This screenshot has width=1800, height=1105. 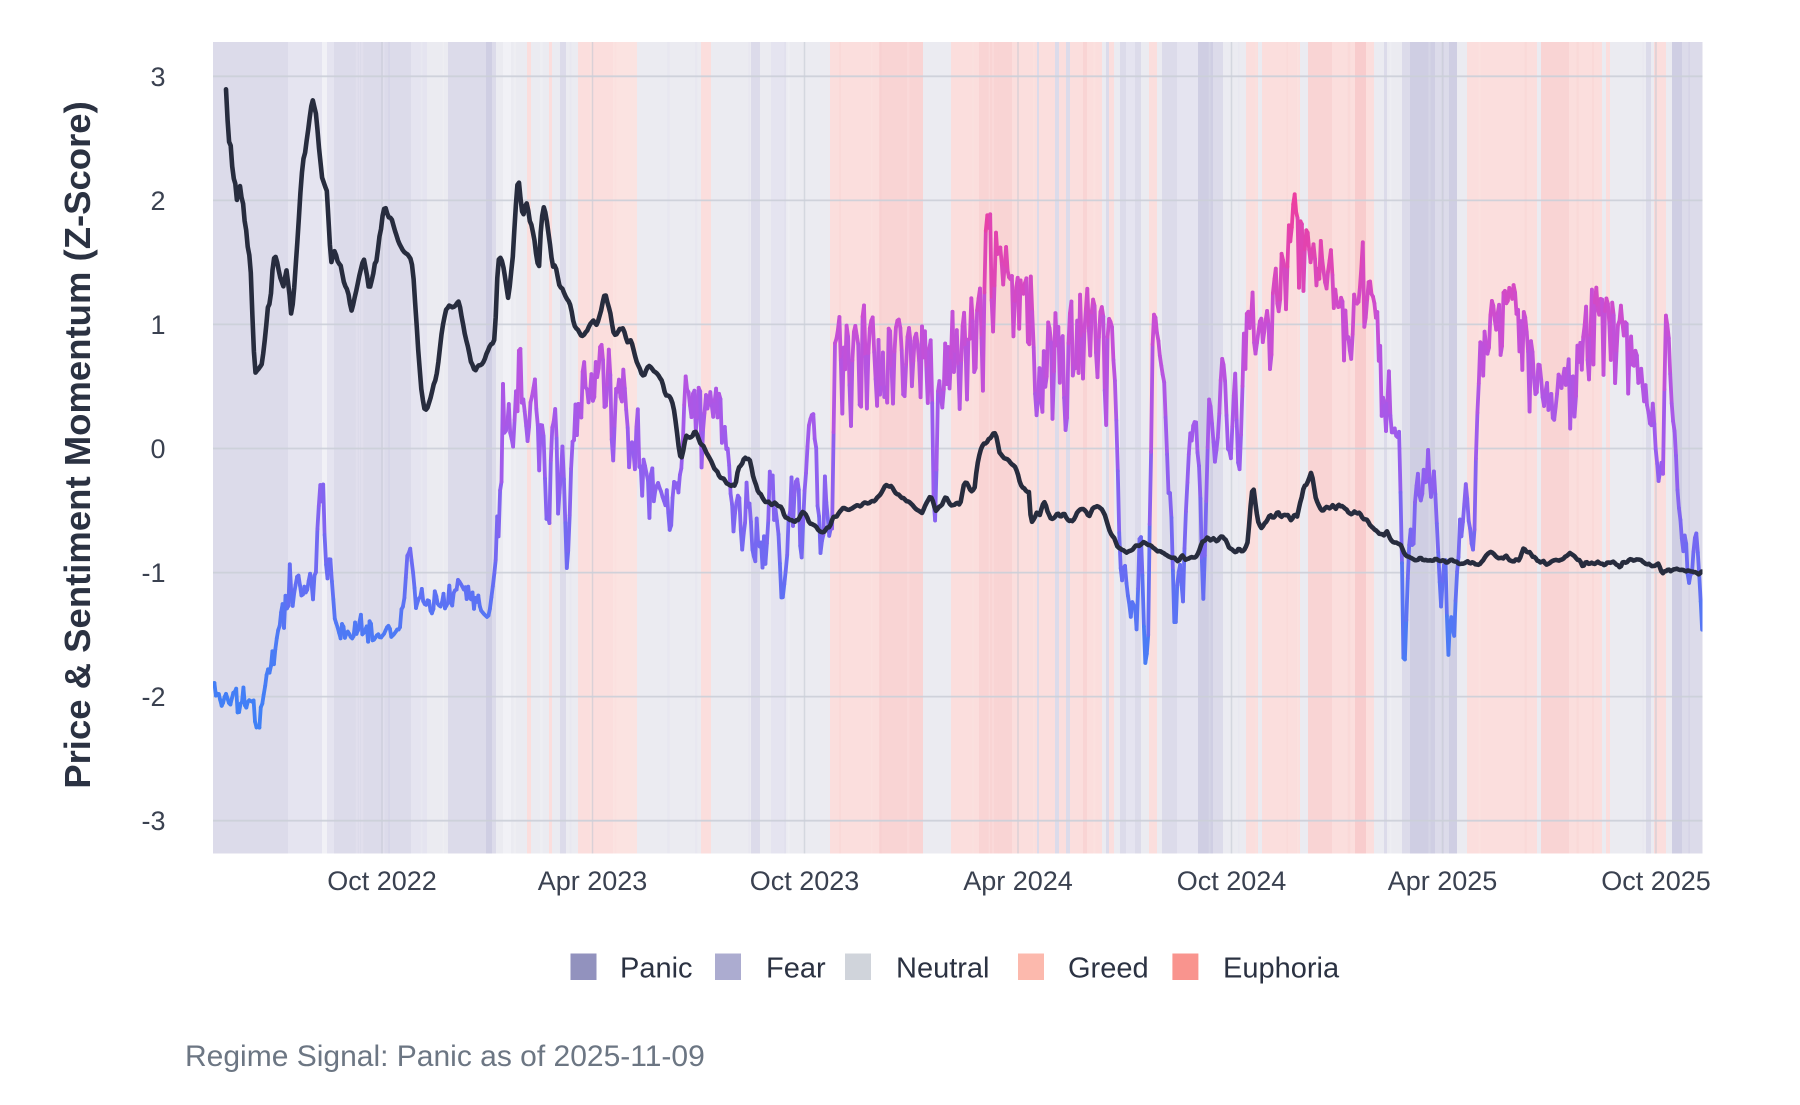 What do you see at coordinates (656, 969) in the screenshot?
I see `svg-text: Panic` at bounding box center [656, 969].